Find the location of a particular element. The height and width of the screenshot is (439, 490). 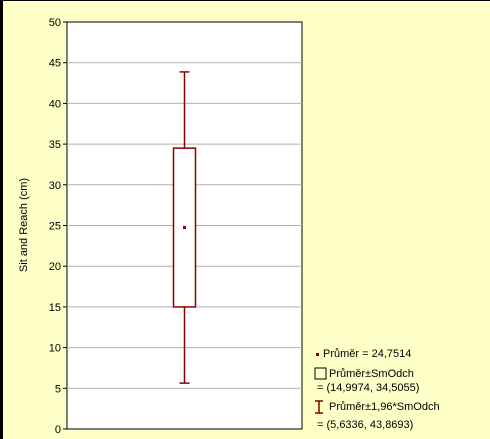

y-tick-label: 35 is located at coordinates (55, 145).